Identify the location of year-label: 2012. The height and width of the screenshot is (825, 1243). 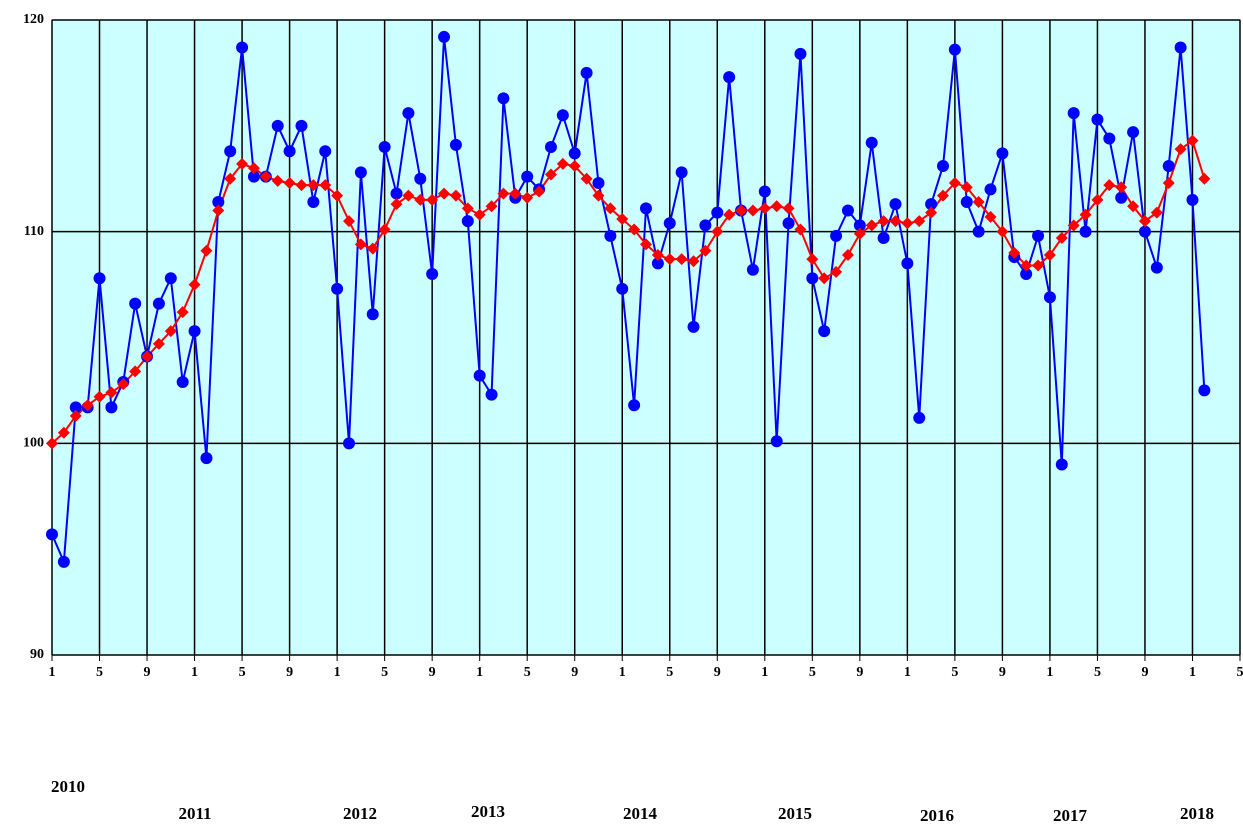
(360, 813).